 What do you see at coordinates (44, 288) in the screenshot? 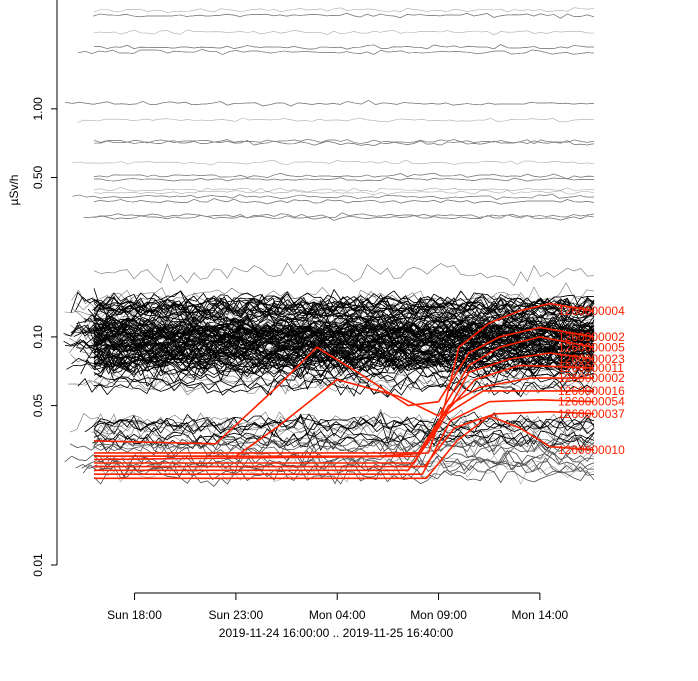
I see `y-axis: 0.01 0.05 0.10 0.50 1.00` at bounding box center [44, 288].